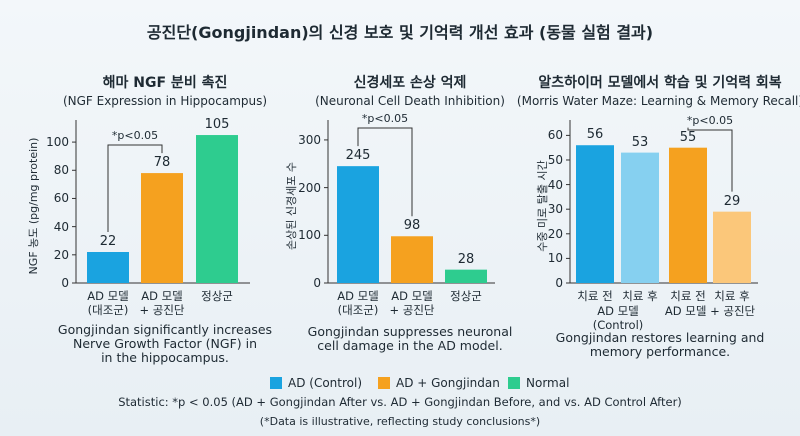 The image size is (800, 436). What do you see at coordinates (555, 258) in the screenshot?
I see `y-tick-label: 10` at bounding box center [555, 258].